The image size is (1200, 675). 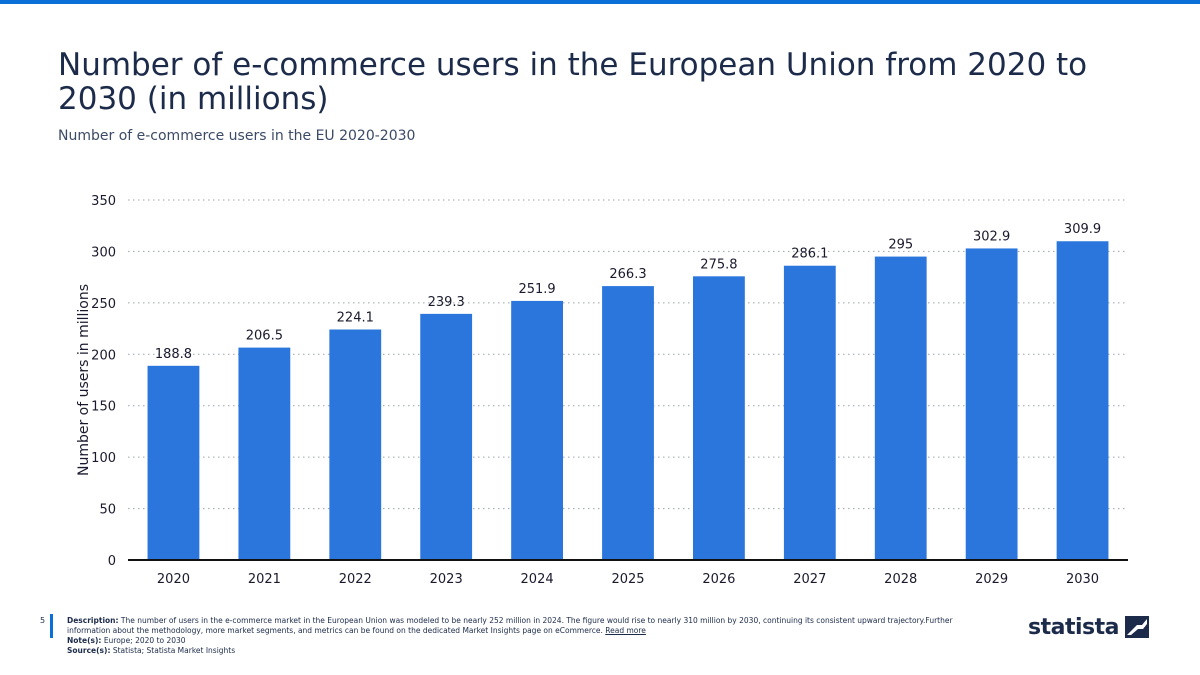 What do you see at coordinates (628, 423) in the screenshot?
I see `bar-2025` at bounding box center [628, 423].